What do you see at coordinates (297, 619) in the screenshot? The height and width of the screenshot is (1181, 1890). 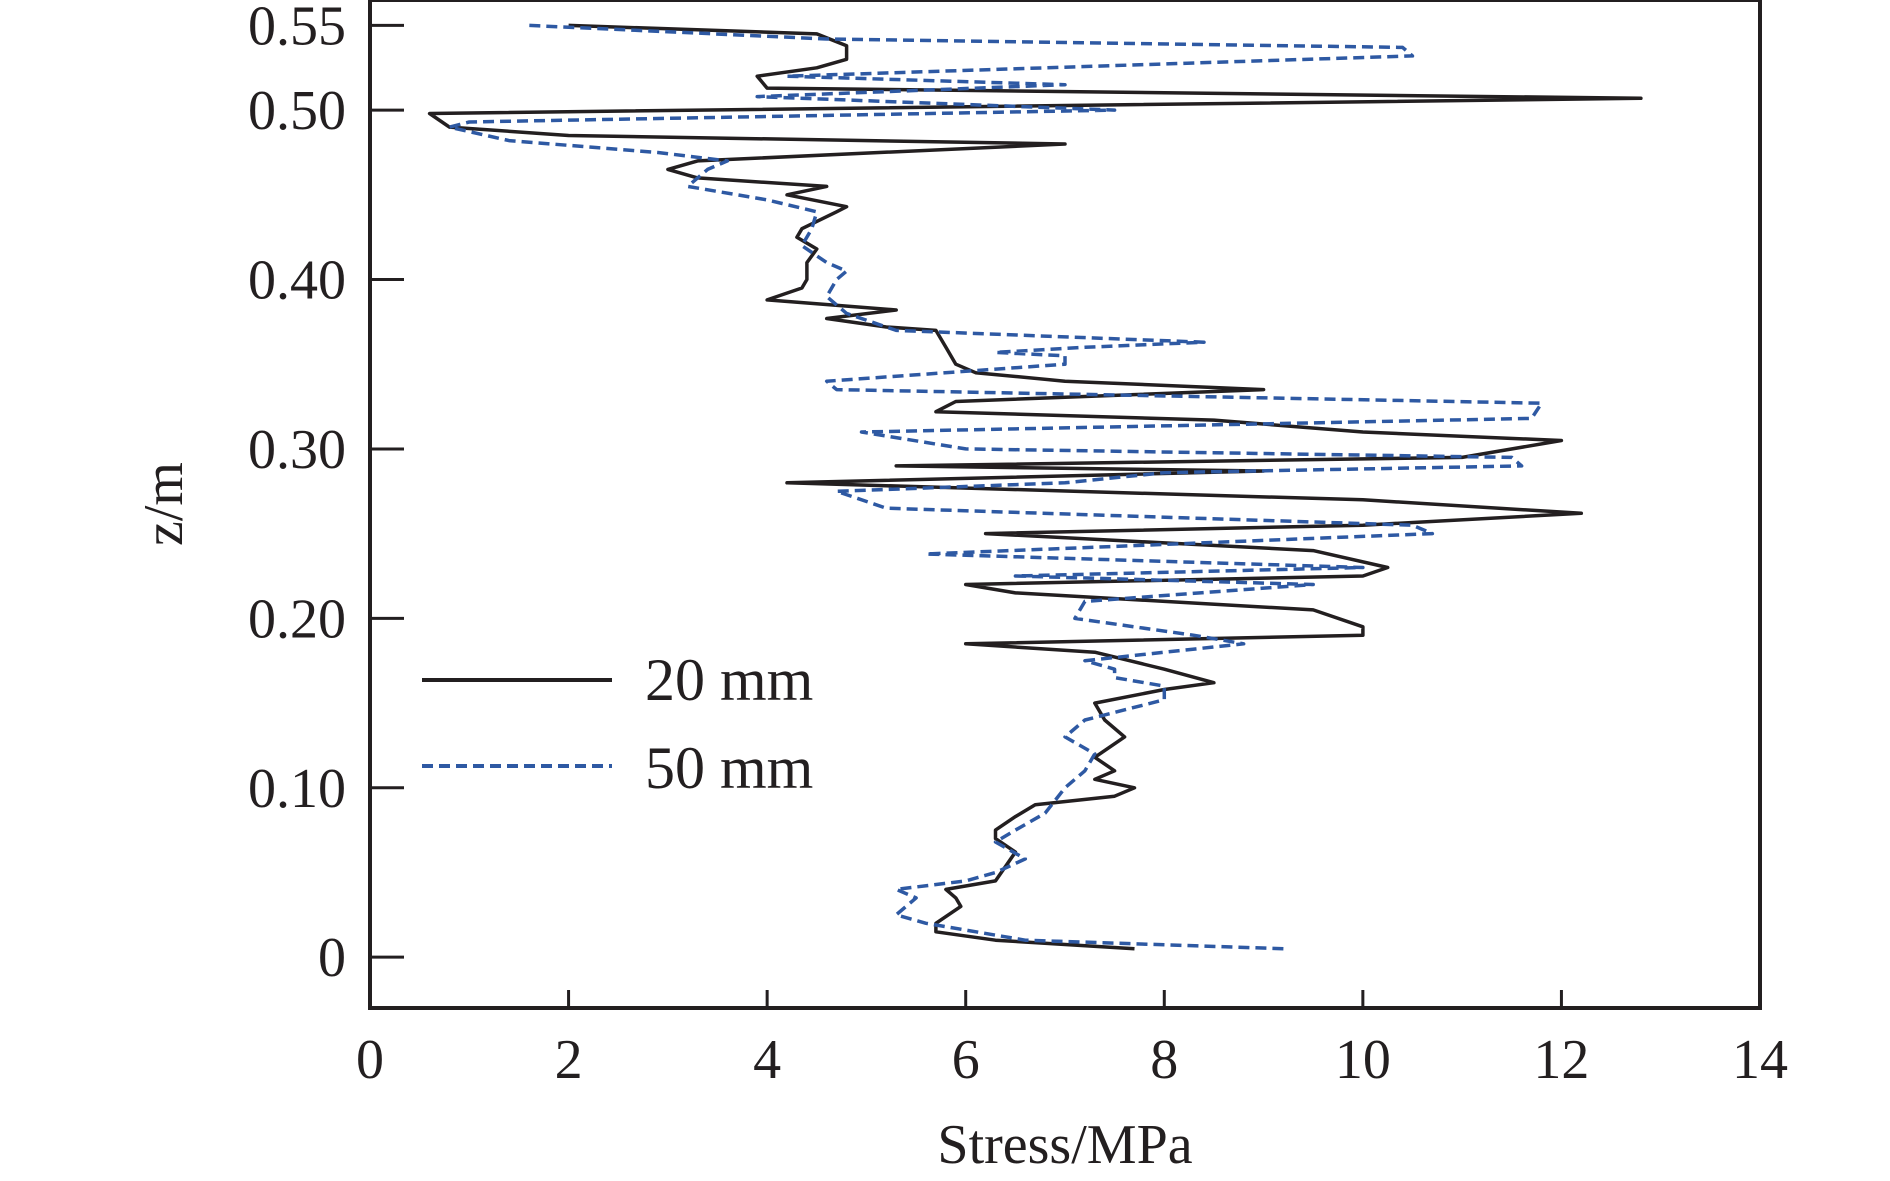 I see `y-tick-label: 0.20` at bounding box center [297, 619].